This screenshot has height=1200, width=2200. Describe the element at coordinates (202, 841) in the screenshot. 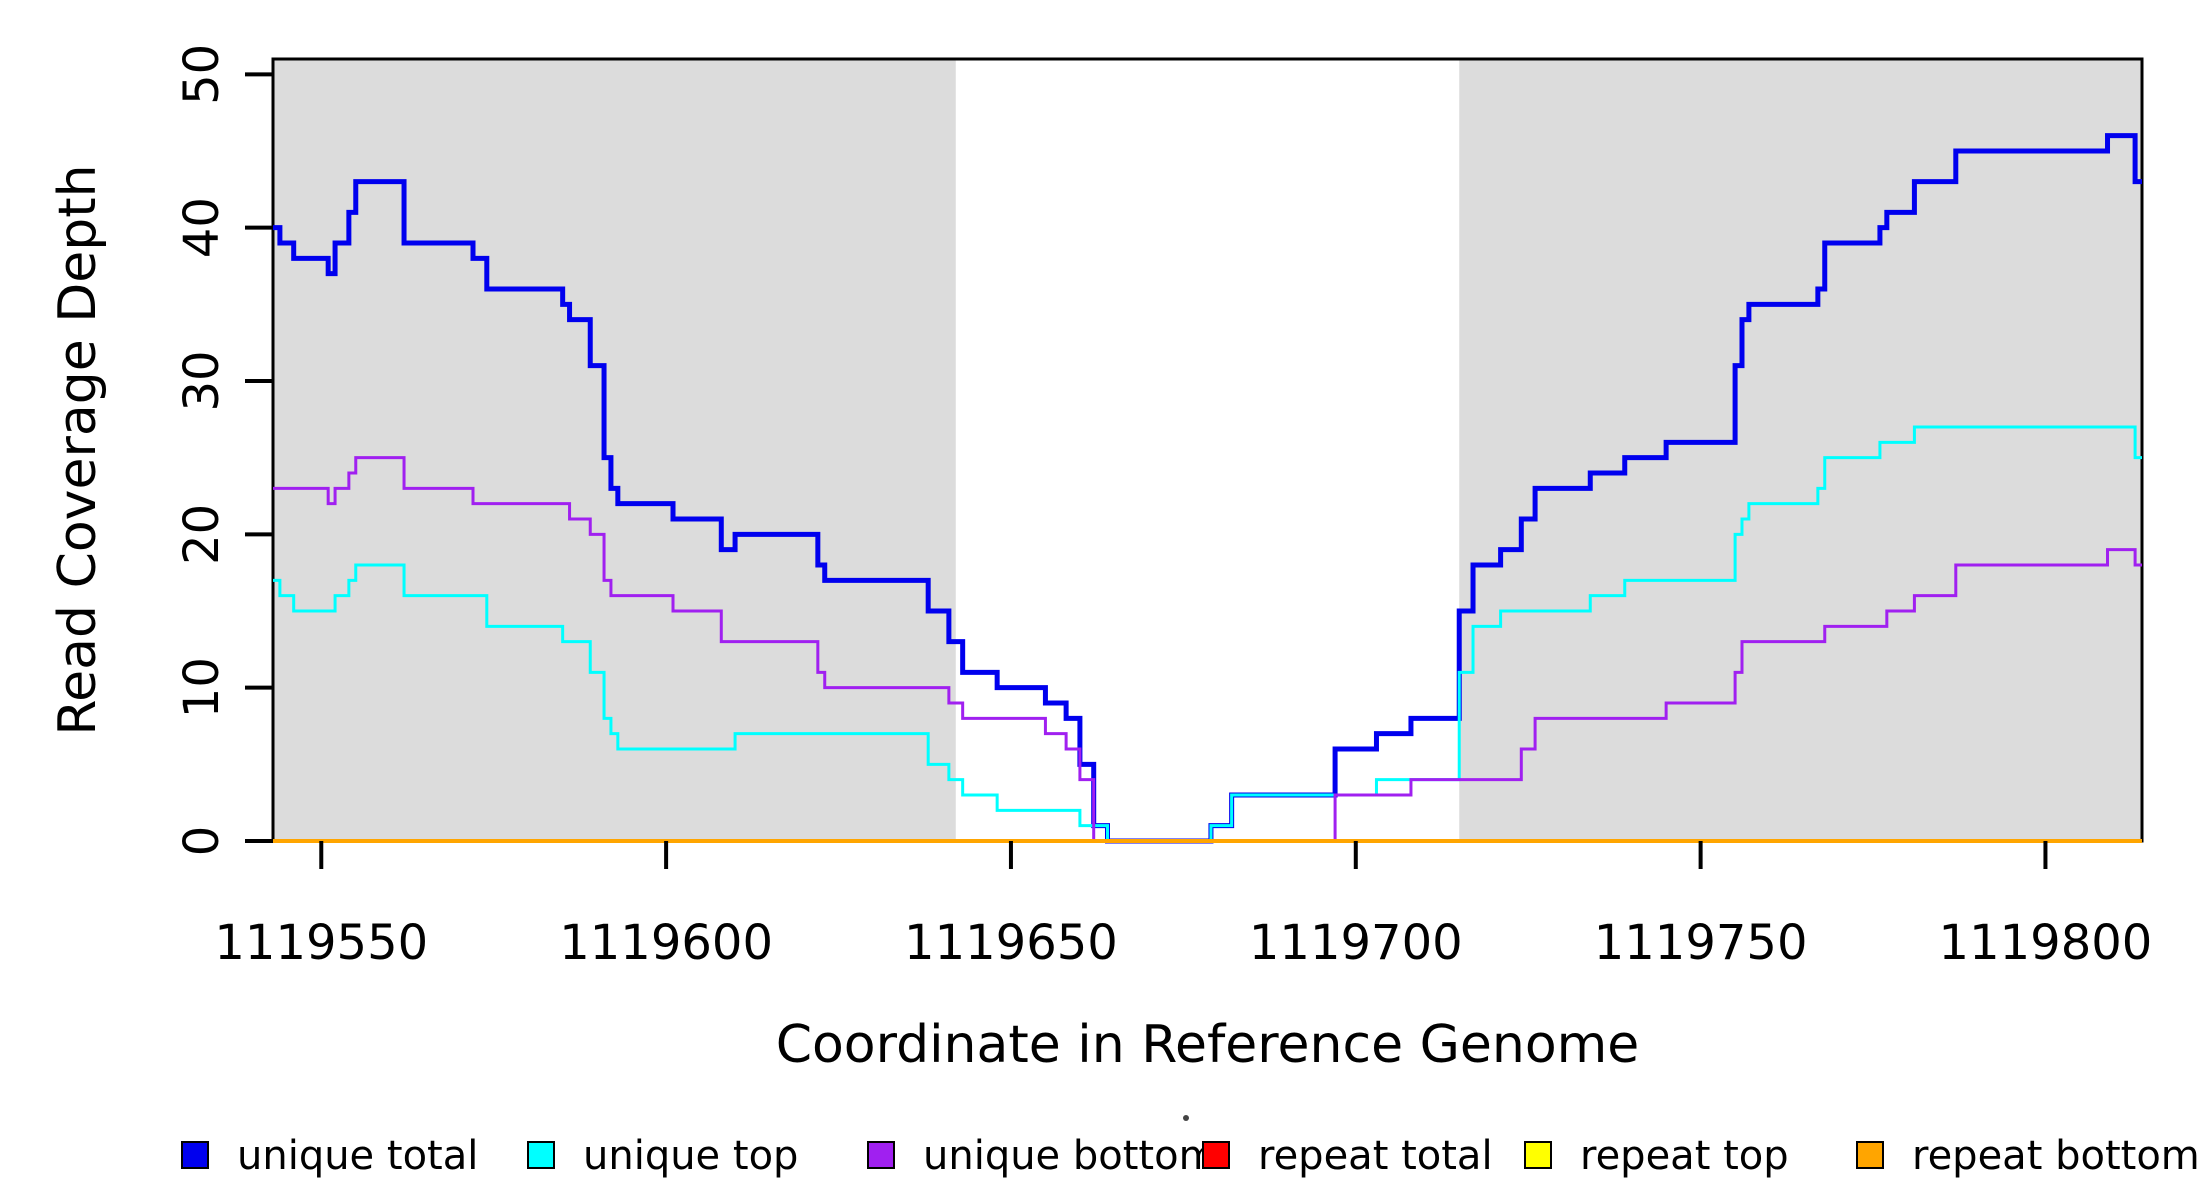

I see `y-tick-label-0: 0` at that location.